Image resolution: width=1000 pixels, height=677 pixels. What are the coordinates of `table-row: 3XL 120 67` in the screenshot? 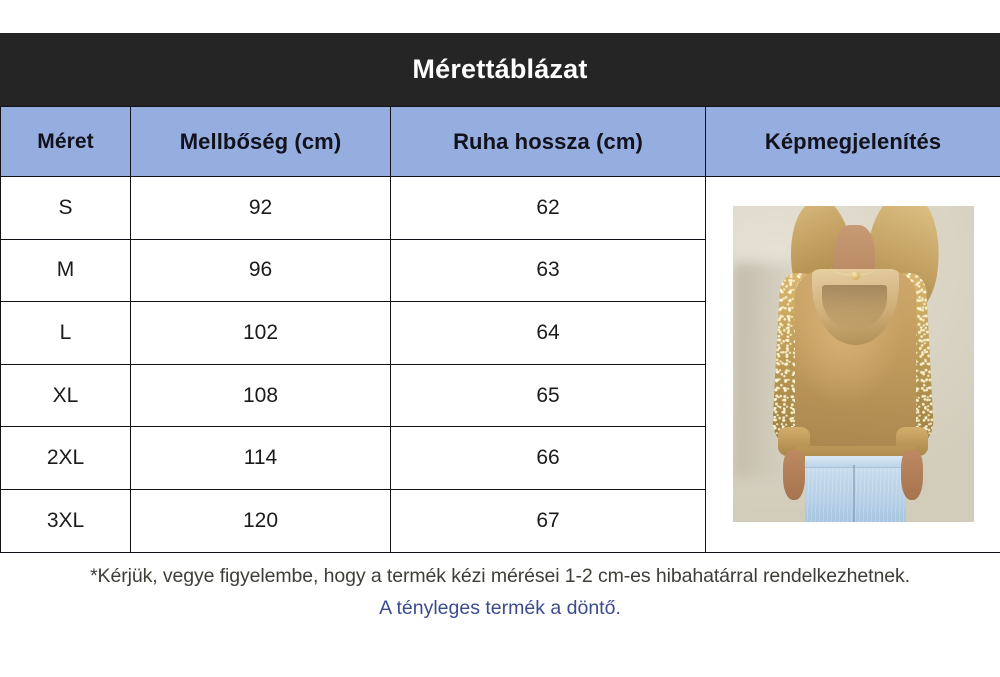 It's located at (500, 520).